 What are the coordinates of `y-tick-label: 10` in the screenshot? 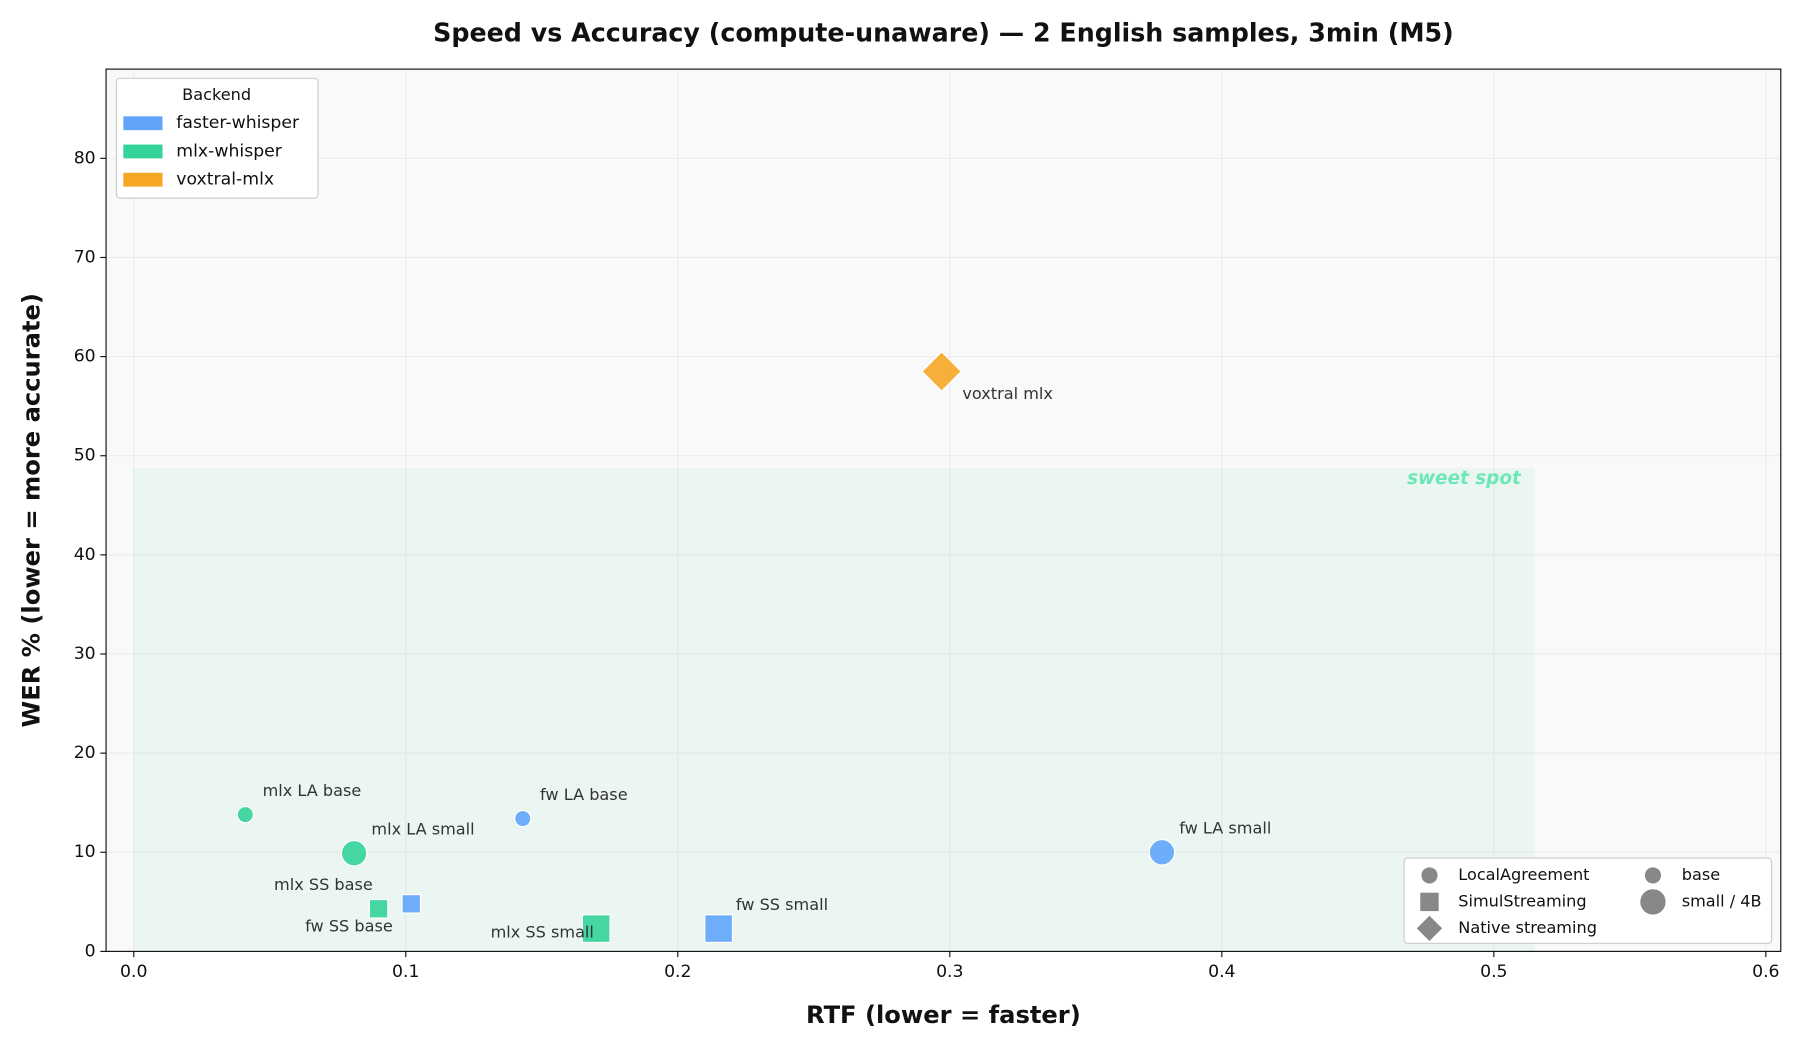 It's located at (85, 852).